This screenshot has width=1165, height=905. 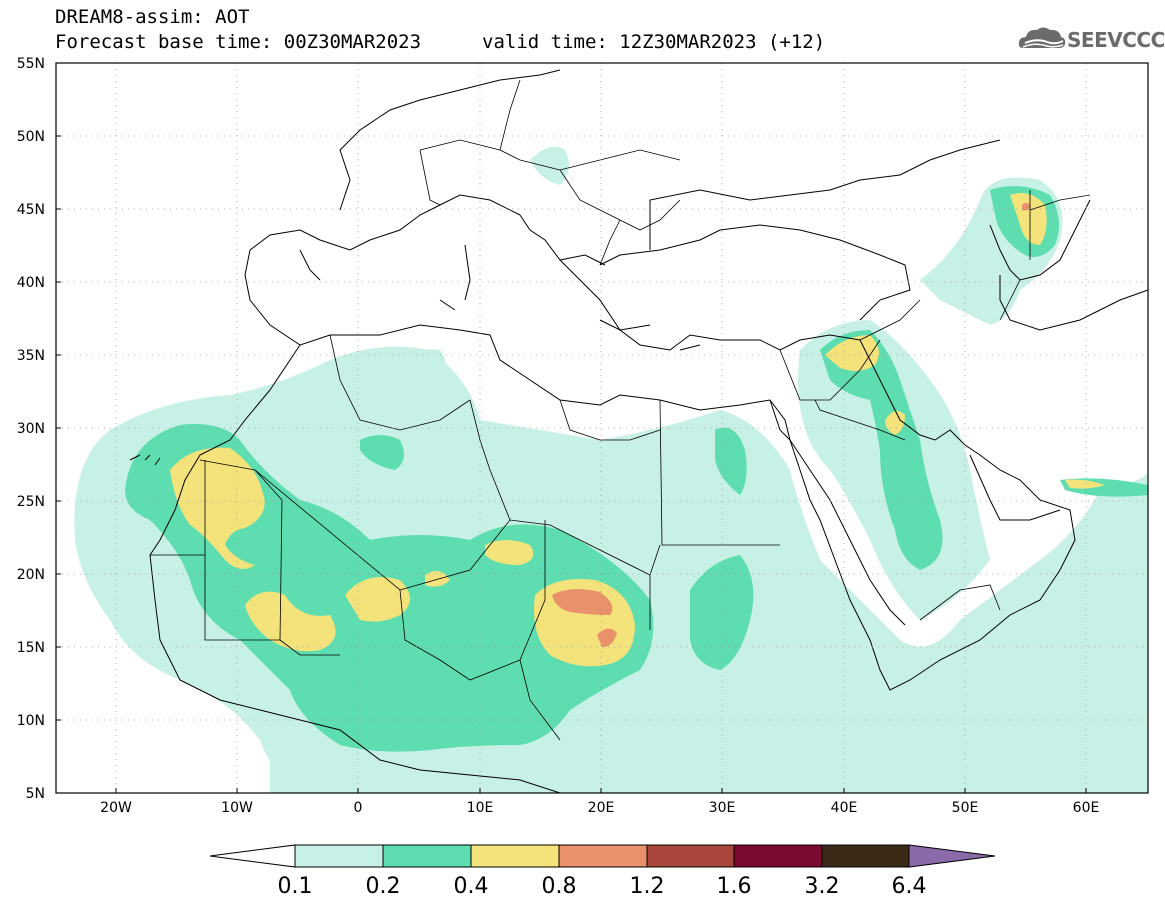 What do you see at coordinates (35, 794) in the screenshot?
I see `lat-label: 5N` at bounding box center [35, 794].